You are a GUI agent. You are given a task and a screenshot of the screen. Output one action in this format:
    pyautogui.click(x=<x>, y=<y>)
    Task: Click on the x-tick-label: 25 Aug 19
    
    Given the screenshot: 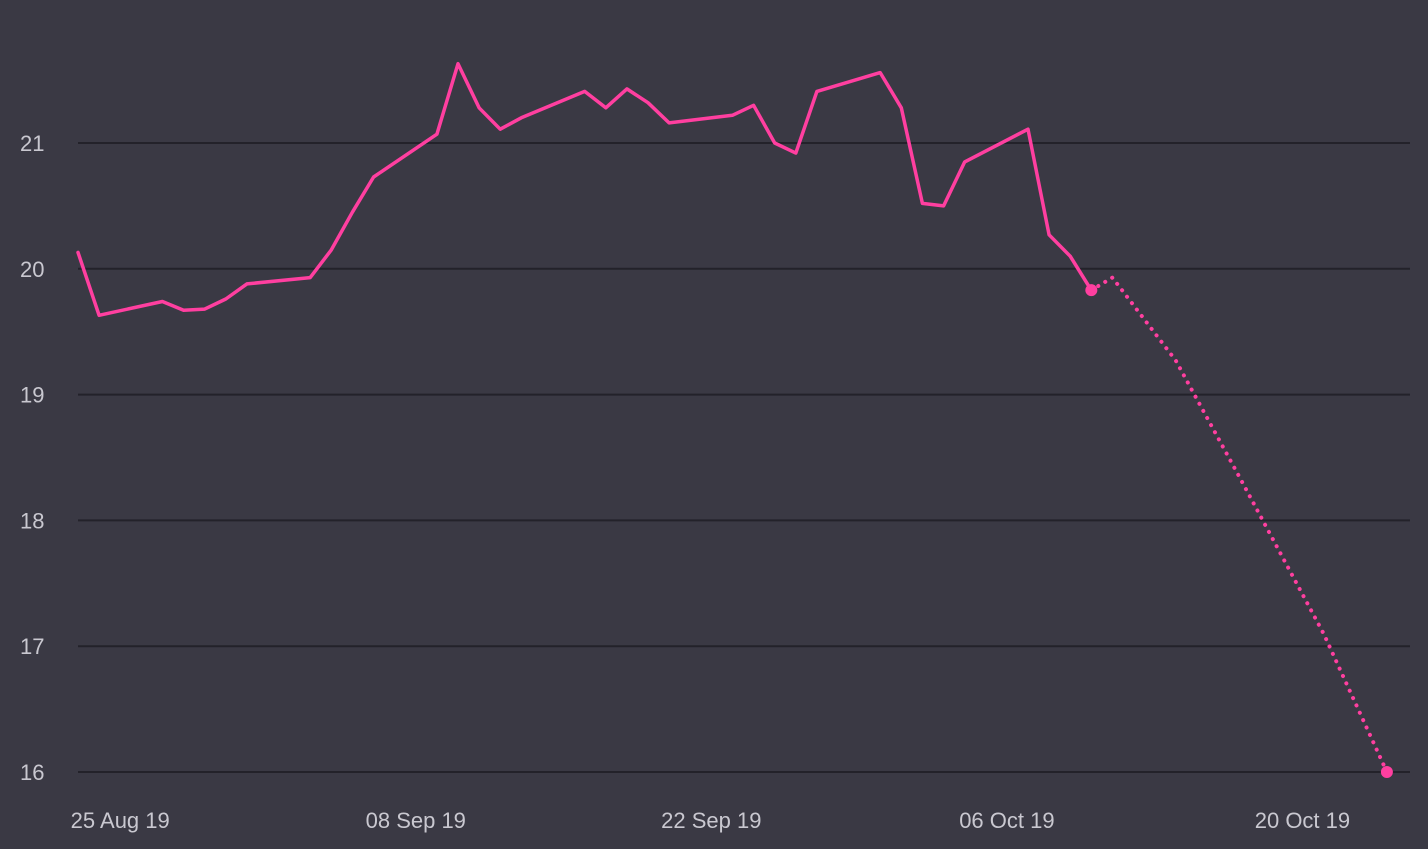 What is the action you would take?
    pyautogui.click(x=120, y=820)
    